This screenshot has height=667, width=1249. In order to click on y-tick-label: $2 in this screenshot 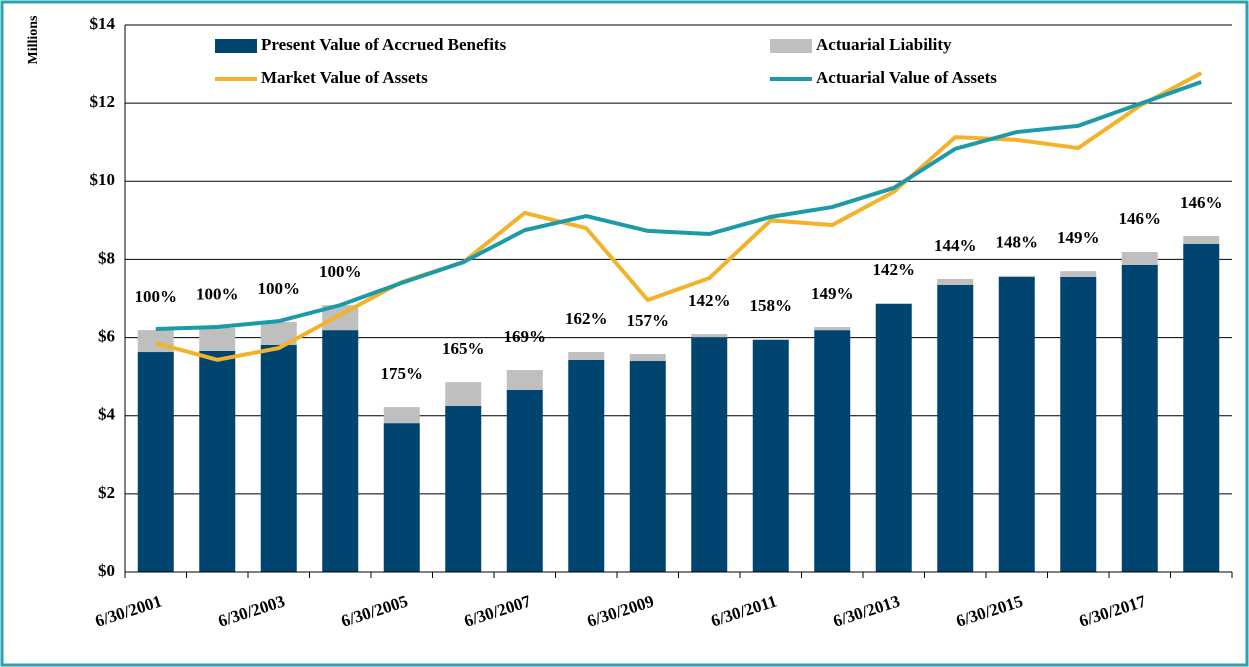, I will do `click(106, 492)`.